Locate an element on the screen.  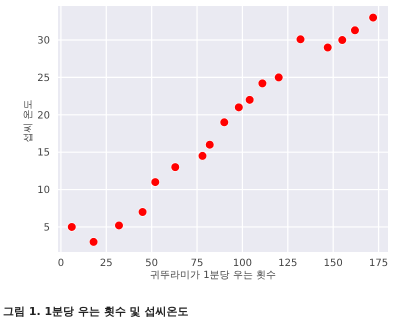
x-tick-label: 50 is located at coordinates (151, 263).